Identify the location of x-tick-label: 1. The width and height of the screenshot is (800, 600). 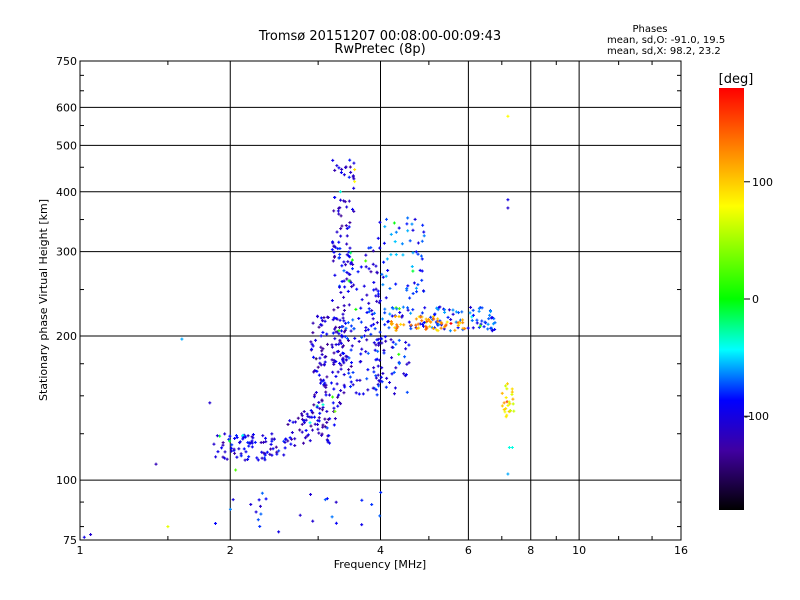
(80, 550).